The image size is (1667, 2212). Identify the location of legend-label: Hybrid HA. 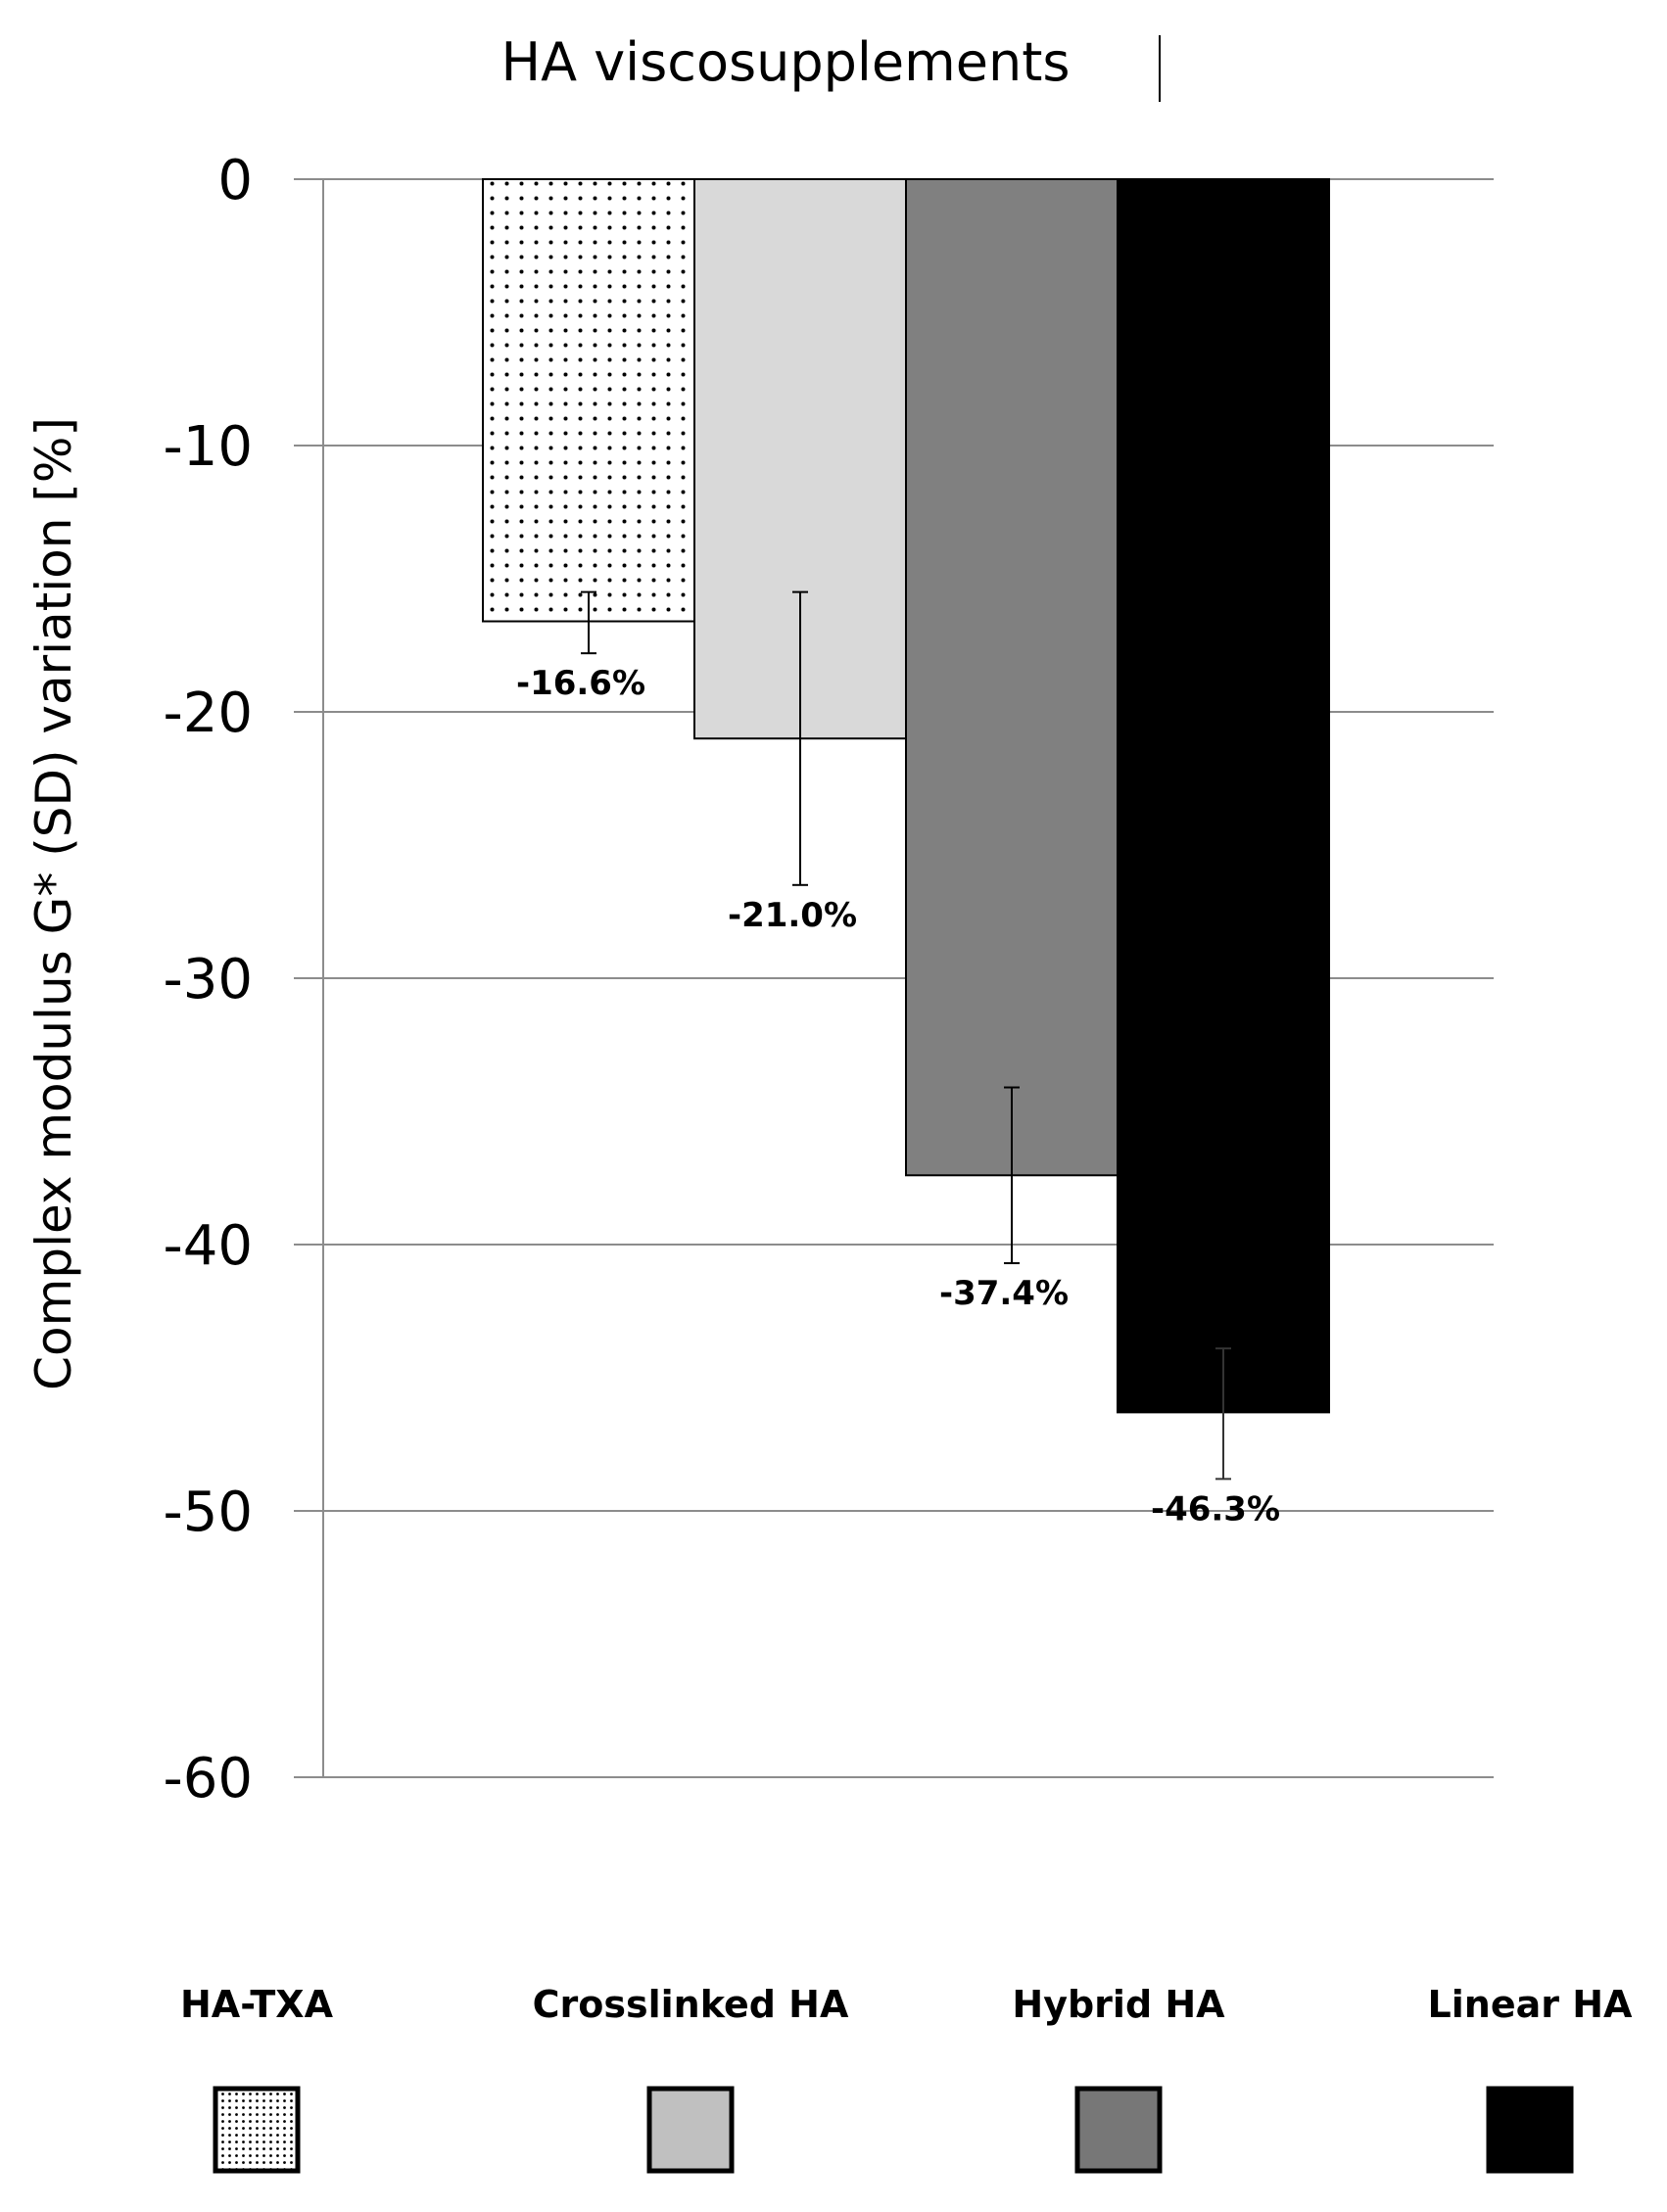
(1118, 2004).